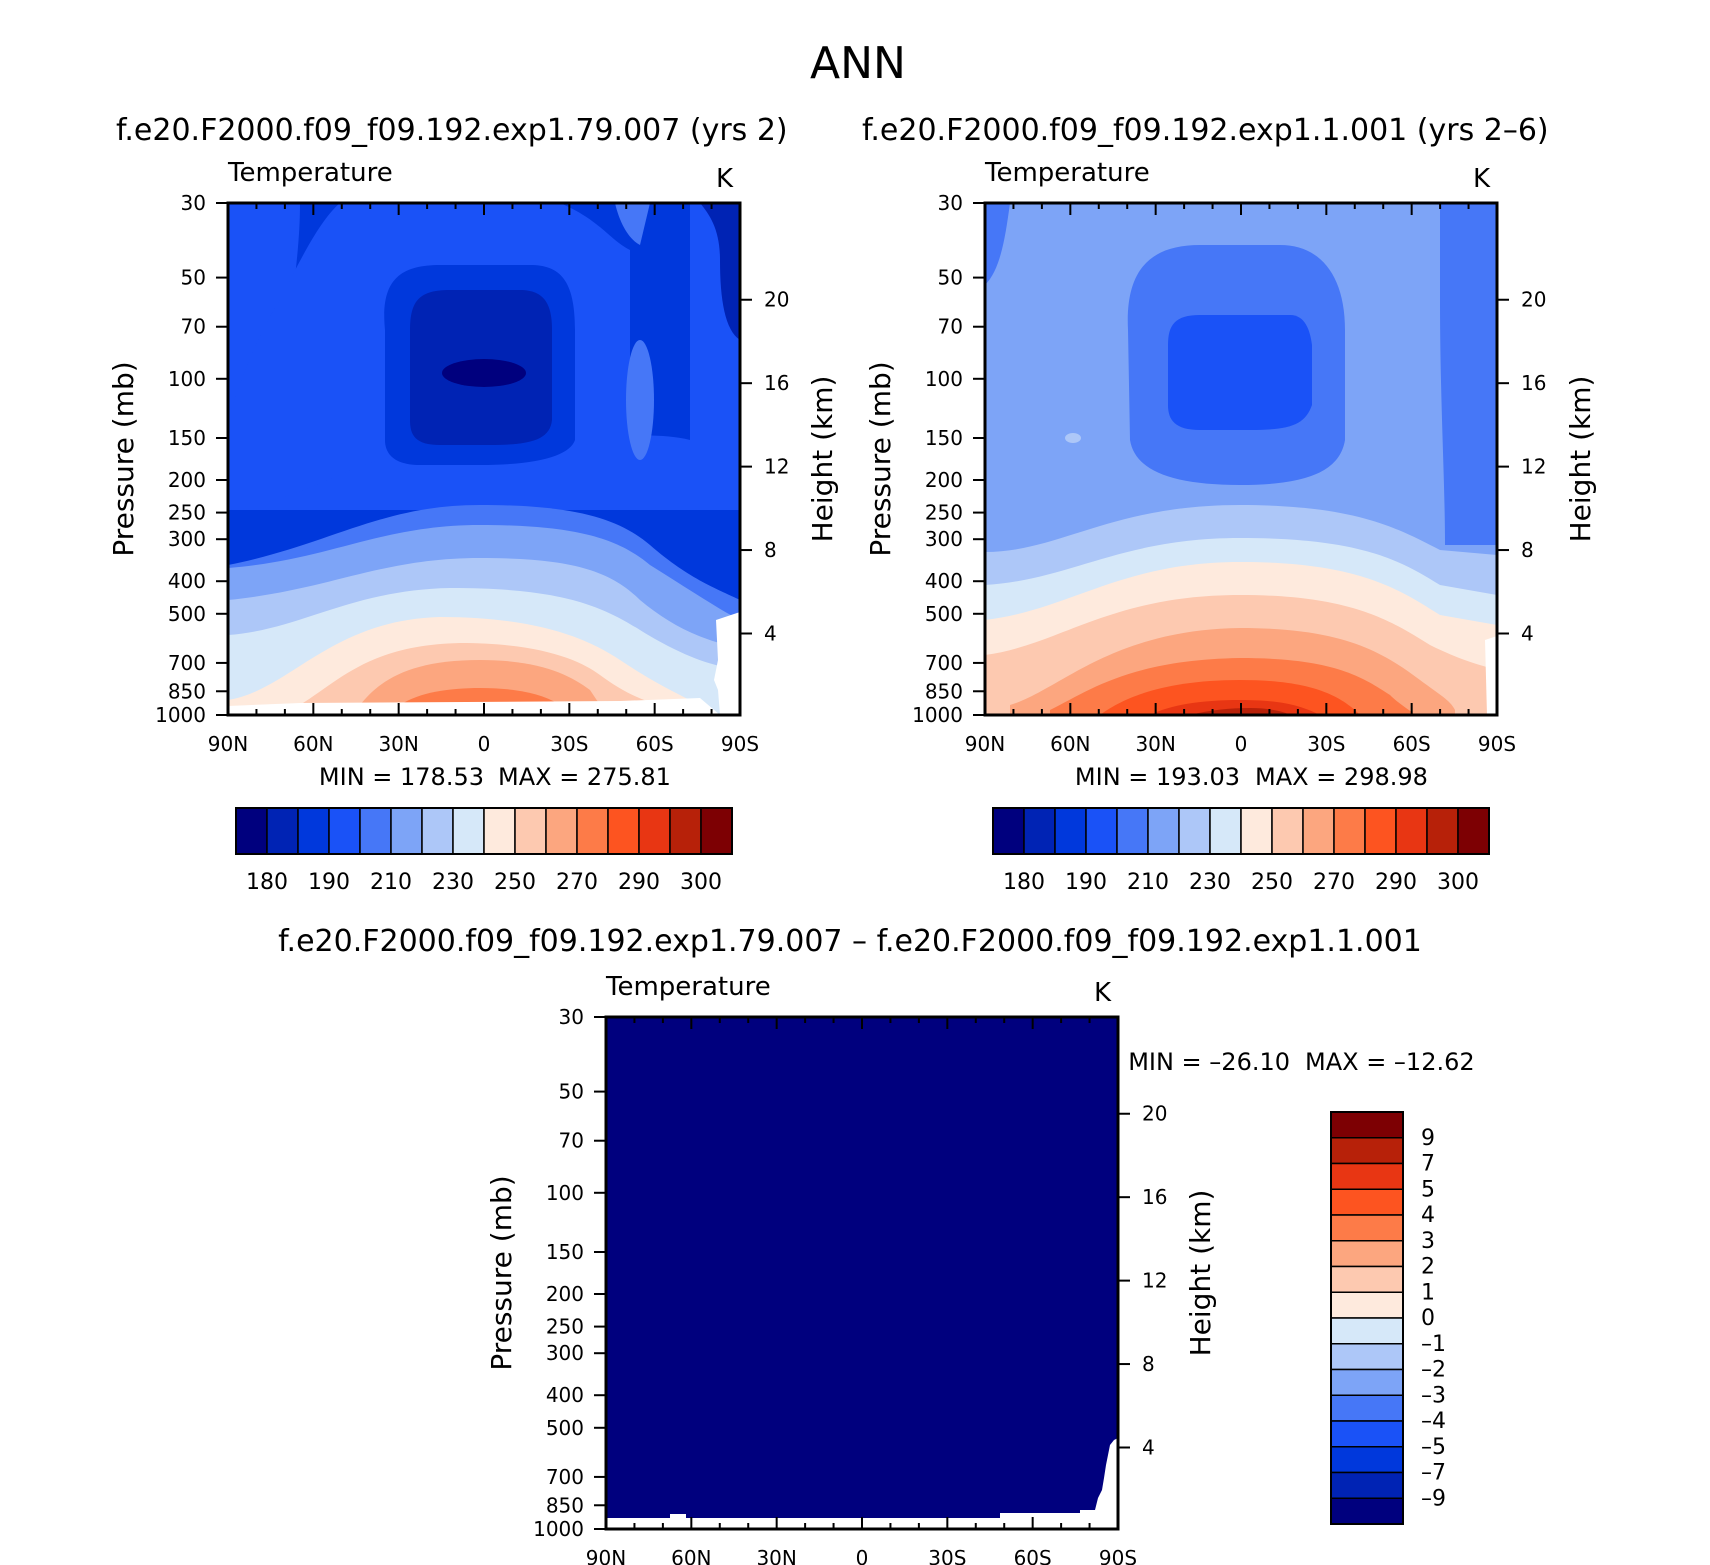 This screenshot has height=1565, width=1710. I want to click on colorbar-frame, so click(1241, 831).